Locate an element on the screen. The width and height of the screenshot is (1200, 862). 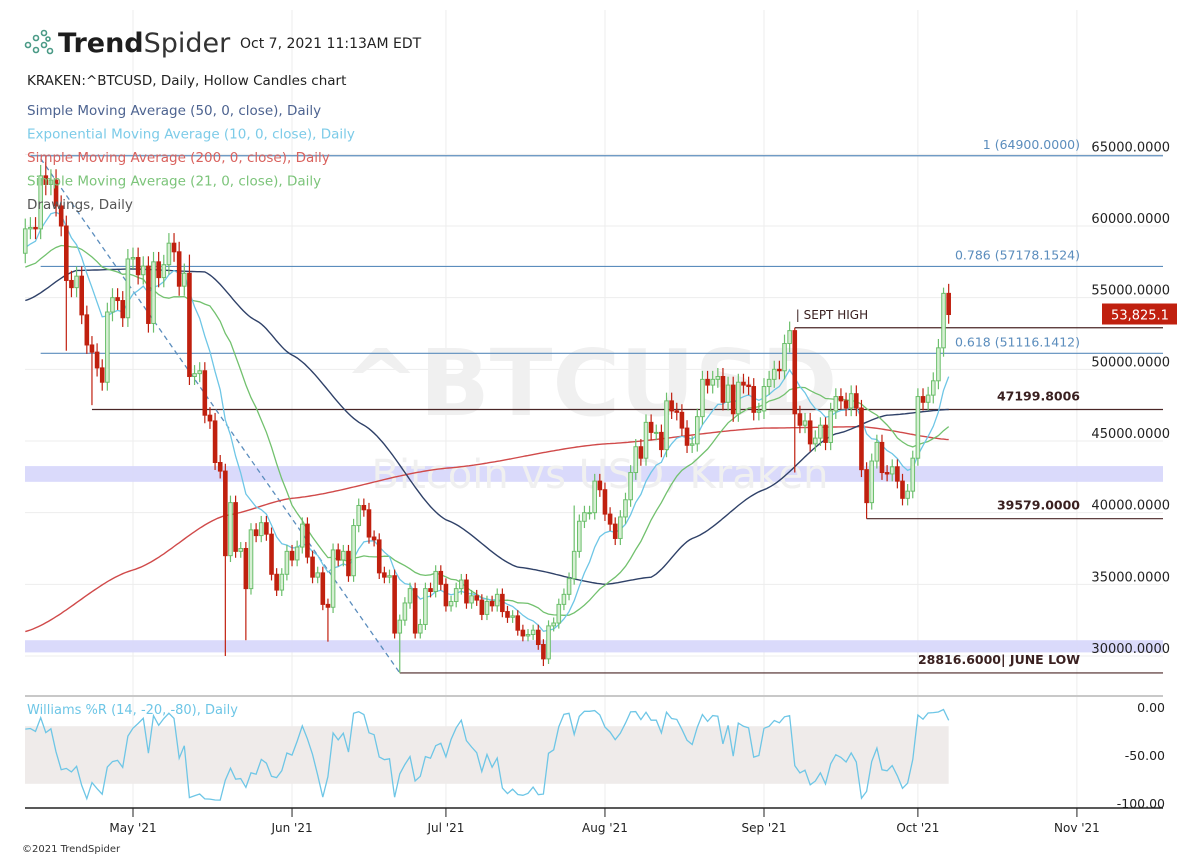
fib-level-label: 0.618 (51116.1412) is located at coordinates (1017, 341).